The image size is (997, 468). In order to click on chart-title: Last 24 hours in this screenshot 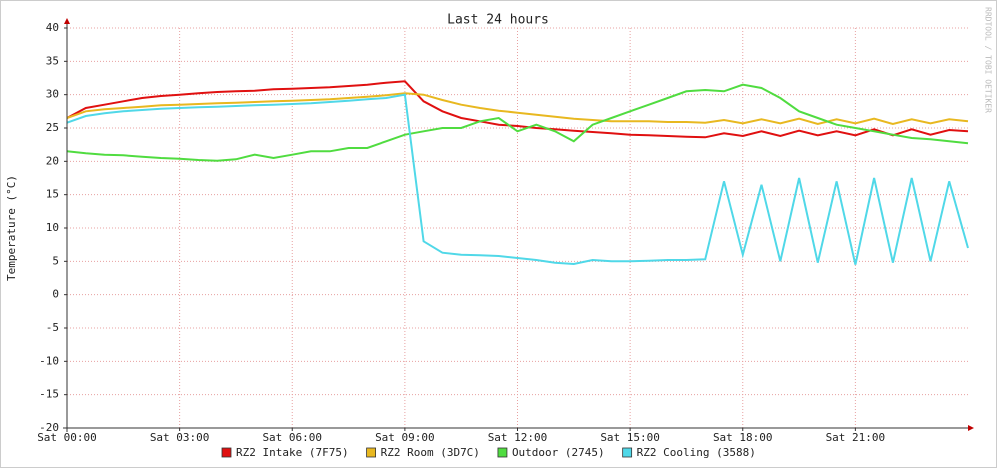, I will do `click(498, 20)`.